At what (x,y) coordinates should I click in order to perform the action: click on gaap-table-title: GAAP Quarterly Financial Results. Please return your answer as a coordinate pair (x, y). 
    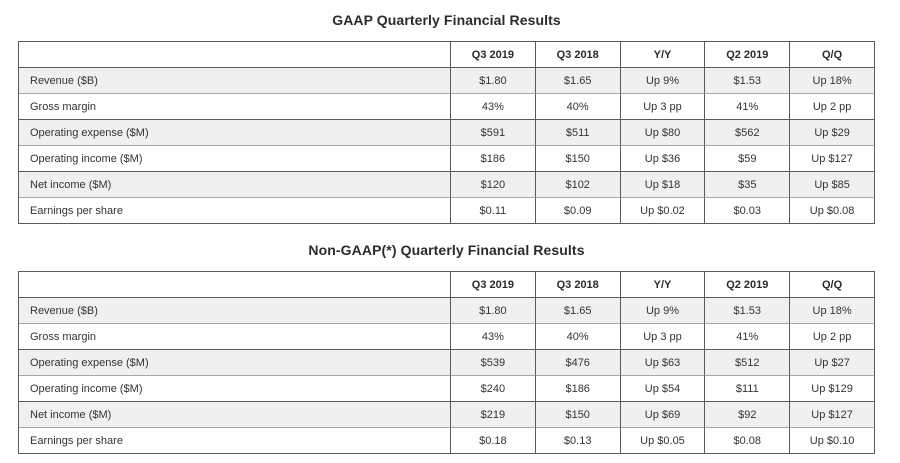
    Looking at the image, I should click on (446, 20).